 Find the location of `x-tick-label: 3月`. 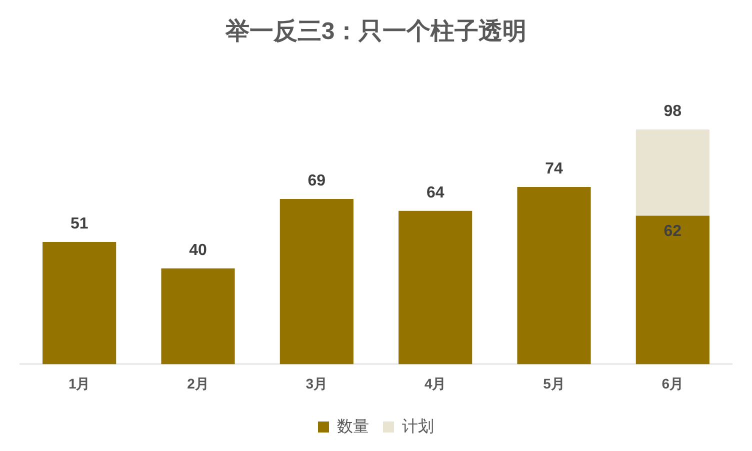

x-tick-label: 3月 is located at coordinates (317, 383).